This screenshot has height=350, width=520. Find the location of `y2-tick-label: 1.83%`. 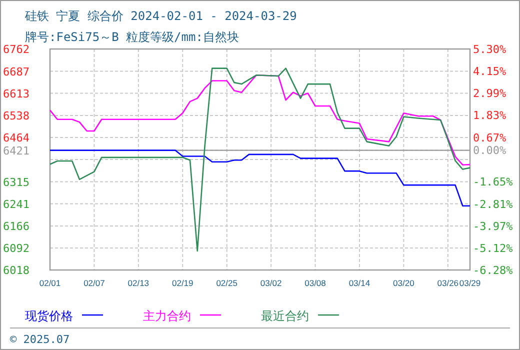

y2-tick-label: 1.83% is located at coordinates (489, 115).